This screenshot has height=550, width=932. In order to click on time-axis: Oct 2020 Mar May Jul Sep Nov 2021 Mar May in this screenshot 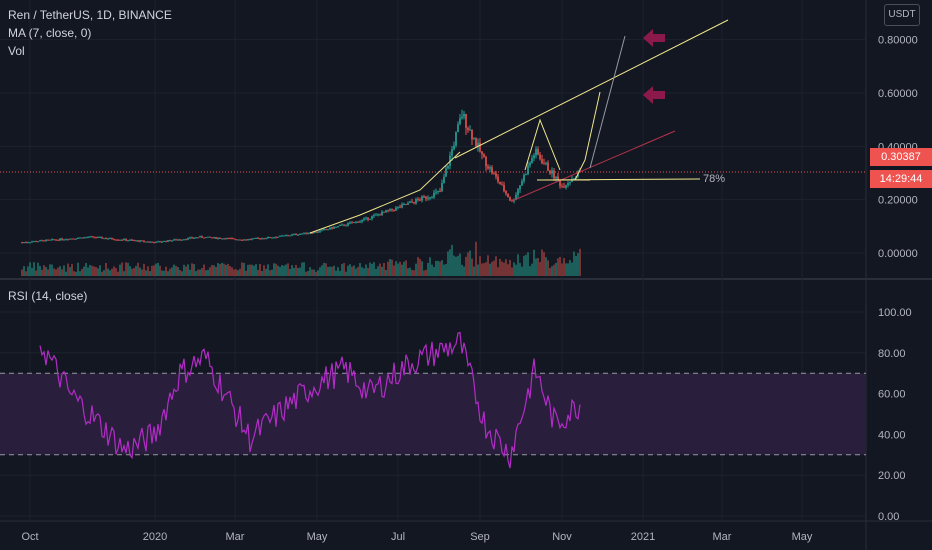, I will do `click(416, 537)`.